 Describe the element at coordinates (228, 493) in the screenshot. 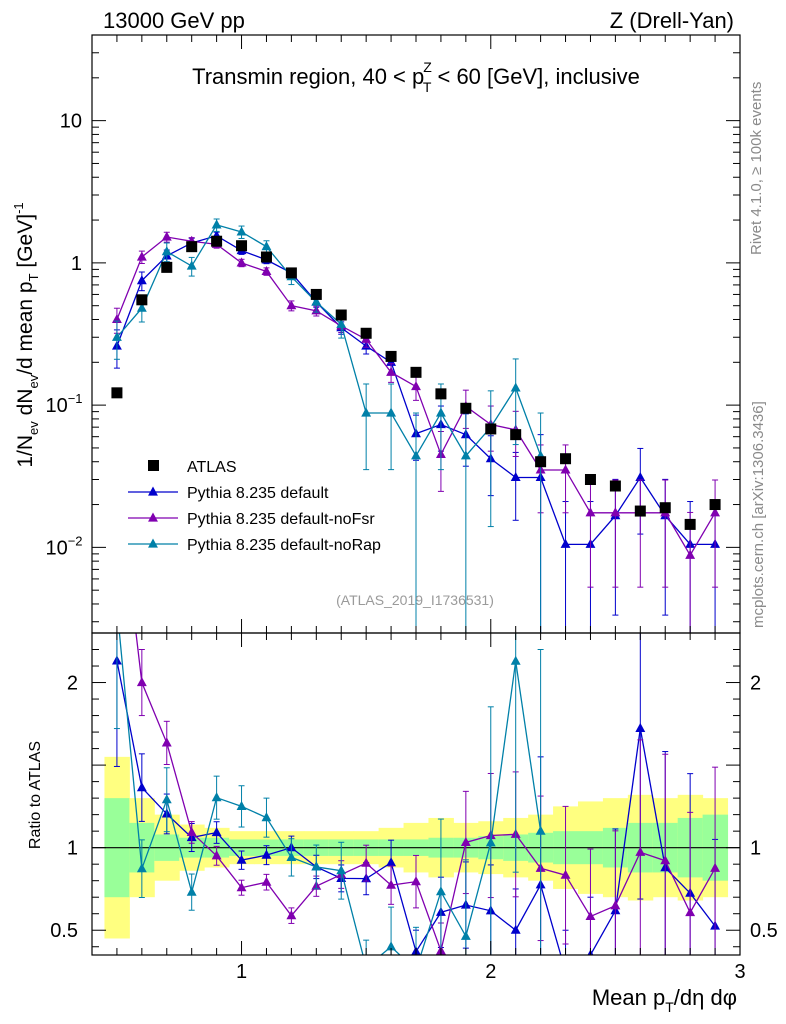

I see `legend-entry: Pythia 8.235 default` at that location.